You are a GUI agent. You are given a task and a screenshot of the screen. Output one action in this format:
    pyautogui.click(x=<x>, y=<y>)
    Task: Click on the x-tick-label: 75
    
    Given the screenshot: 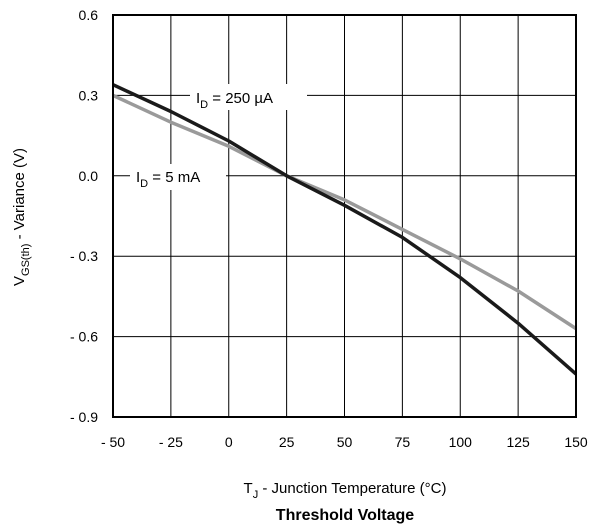 What is the action you would take?
    pyautogui.click(x=403, y=442)
    